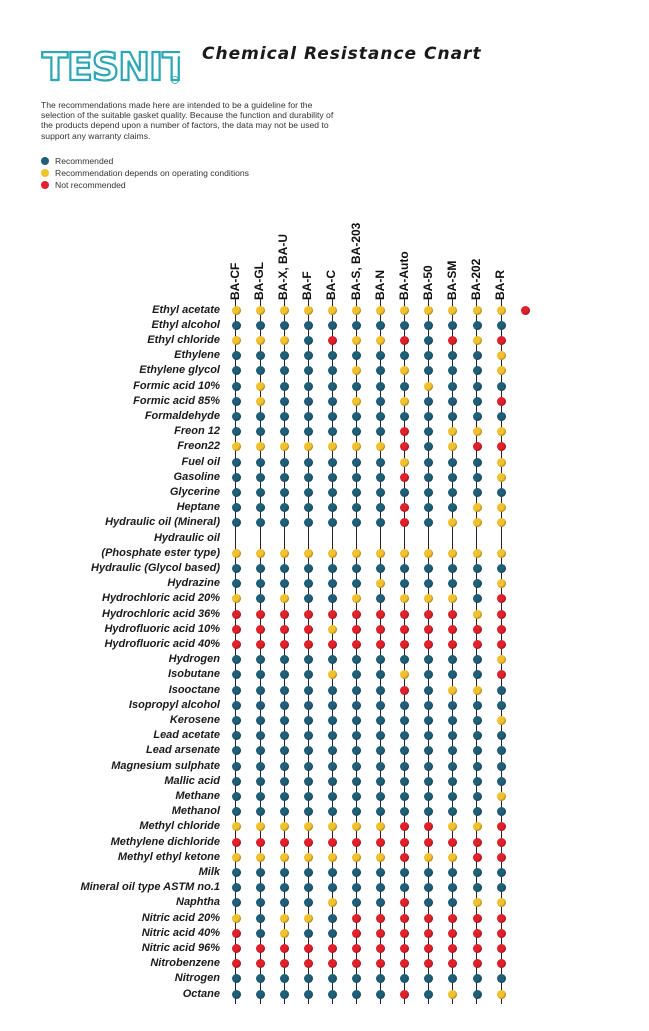 This screenshot has height=1031, width=649. Describe the element at coordinates (160, 552) in the screenshot. I see `row-label: (Phosphate ester type)` at that location.